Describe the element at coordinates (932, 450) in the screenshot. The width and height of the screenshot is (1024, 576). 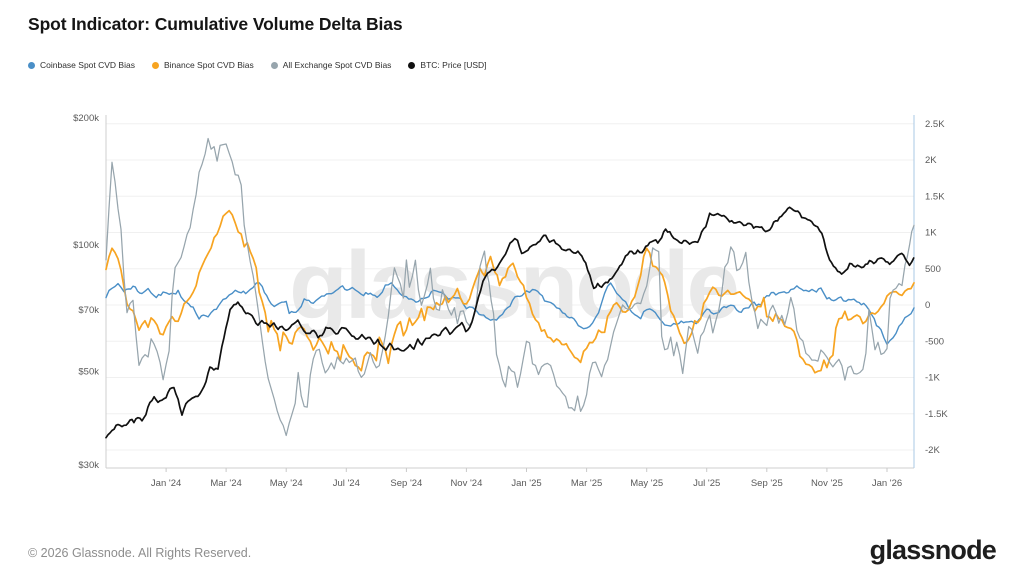
I see `right-axis-tick-label: -2K` at that location.